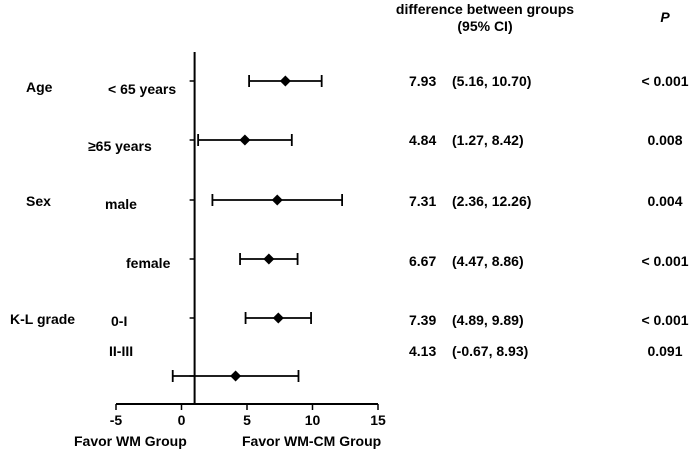  Describe the element at coordinates (378, 420) in the screenshot. I see `x-tick-label: 15` at that location.